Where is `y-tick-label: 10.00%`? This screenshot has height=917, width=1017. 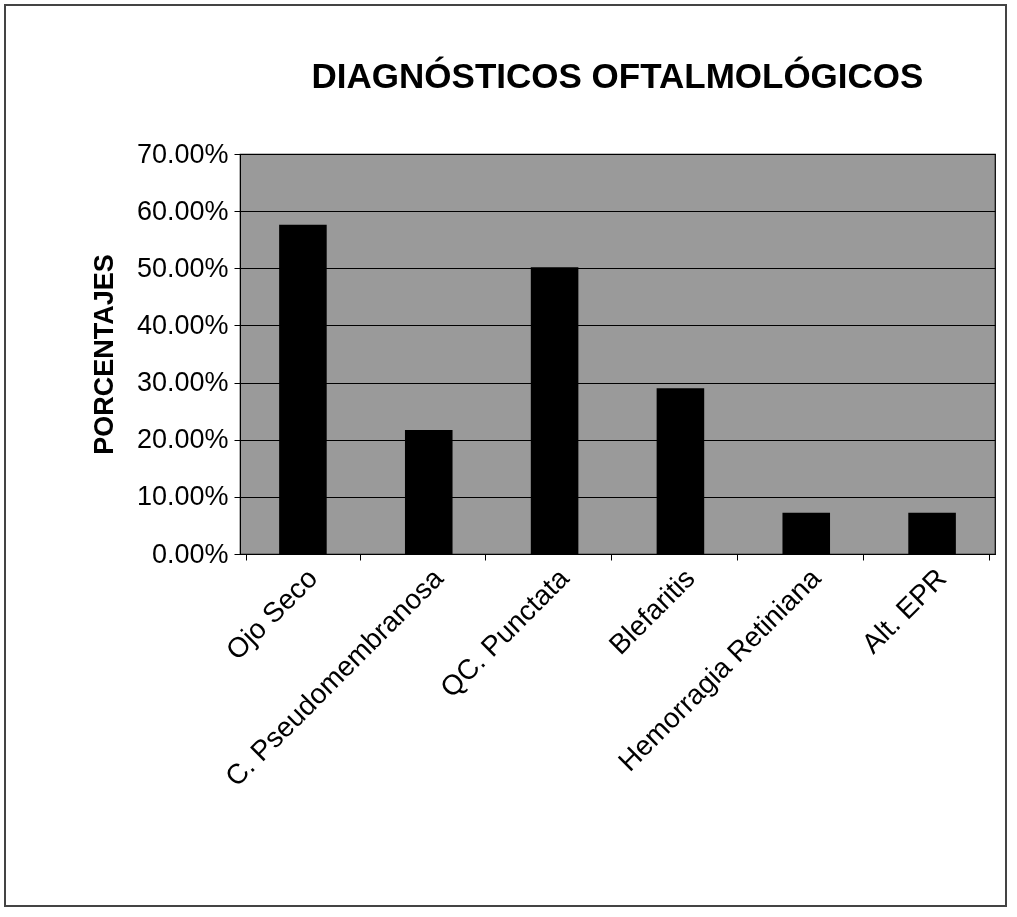 y-tick-label: 10.00% is located at coordinates (182, 496).